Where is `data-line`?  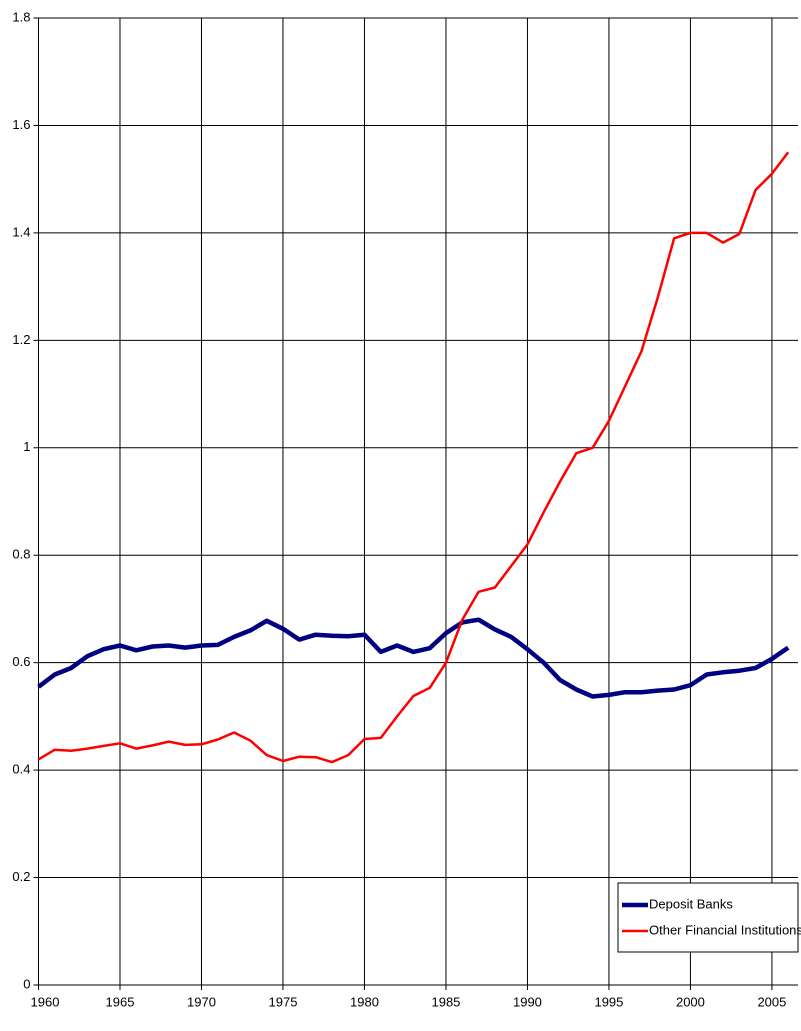
data-line is located at coordinates (413, 658).